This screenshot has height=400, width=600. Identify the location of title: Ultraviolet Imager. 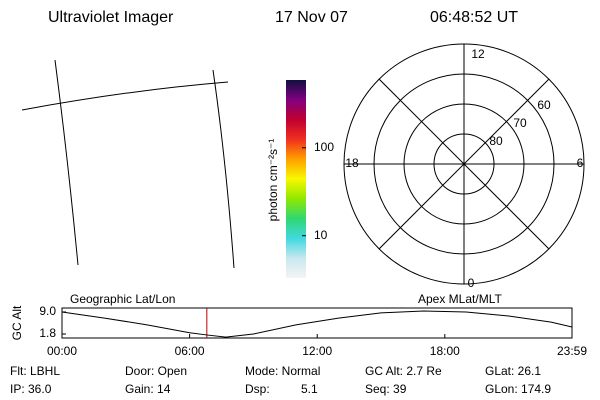
(111, 17).